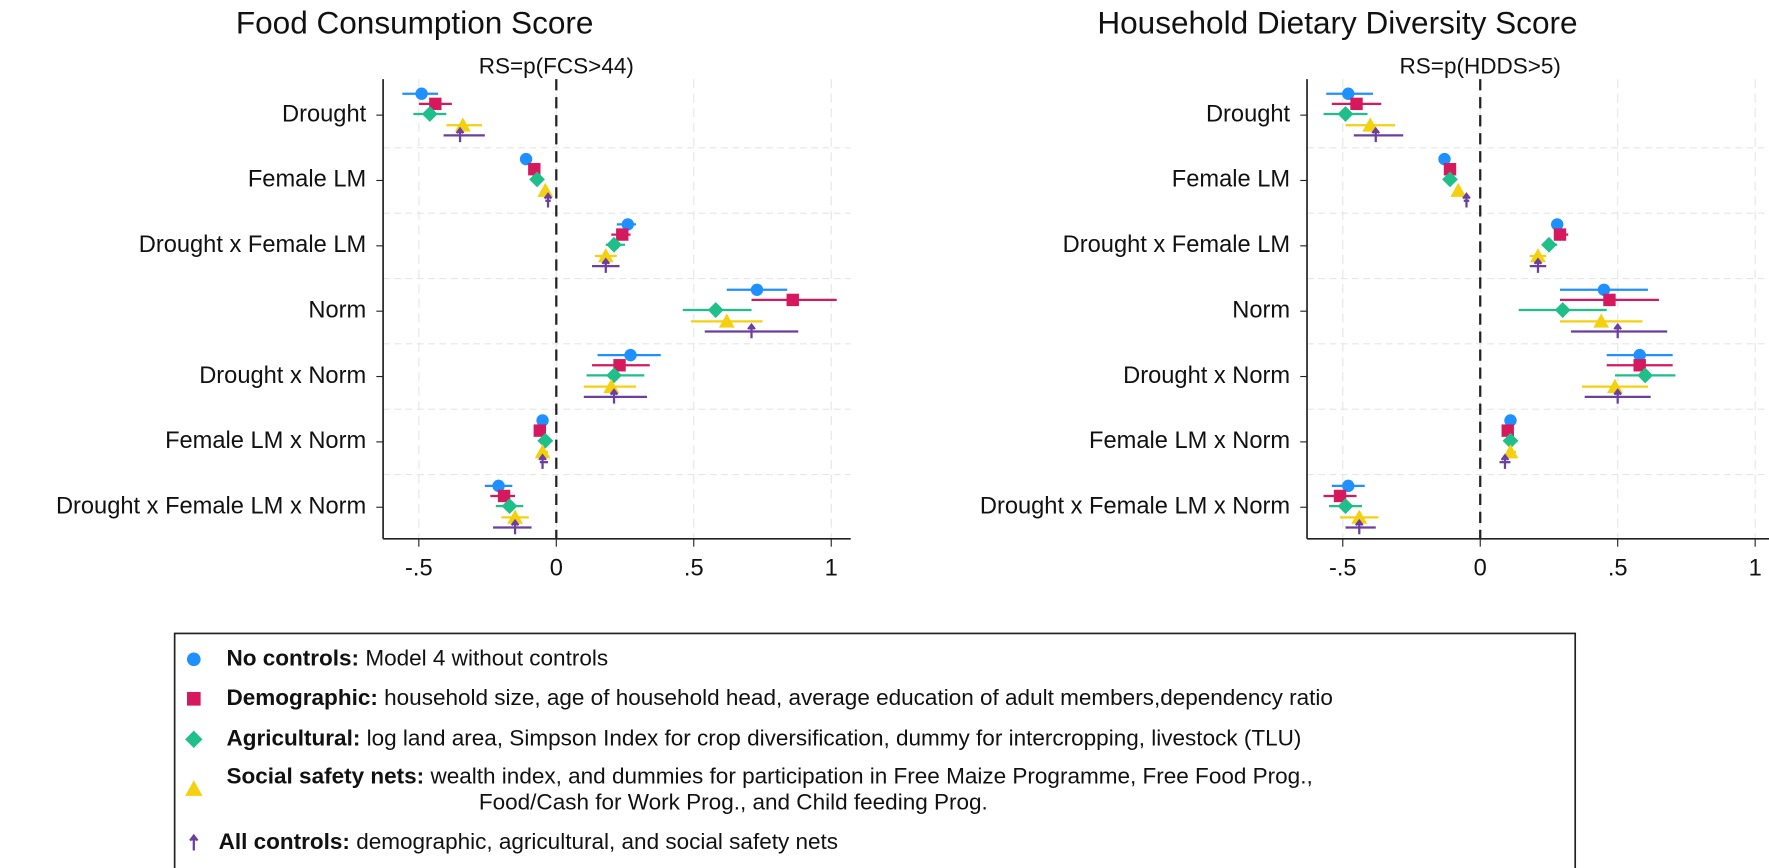  What do you see at coordinates (556, 66) in the screenshot?
I see `subtitle: RS=p(FCS>44)` at bounding box center [556, 66].